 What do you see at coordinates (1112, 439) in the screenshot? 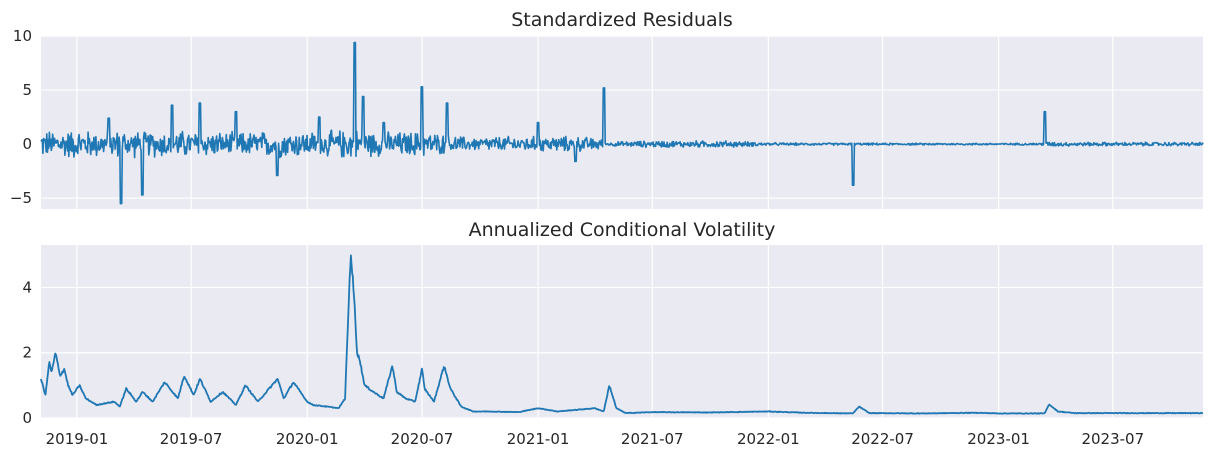
I see `x-tick-label: 2023-07` at bounding box center [1112, 439].